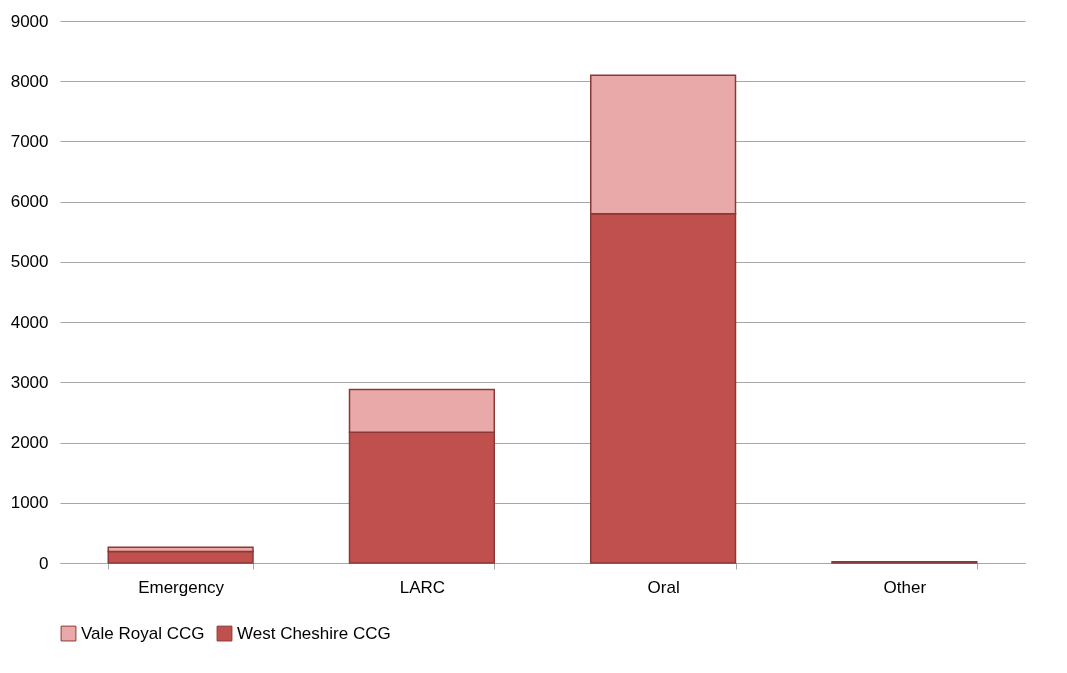 Image resolution: width=1067 pixels, height=673 pixels. What do you see at coordinates (29, 262) in the screenshot?
I see `y-tick-label: 5000` at bounding box center [29, 262].